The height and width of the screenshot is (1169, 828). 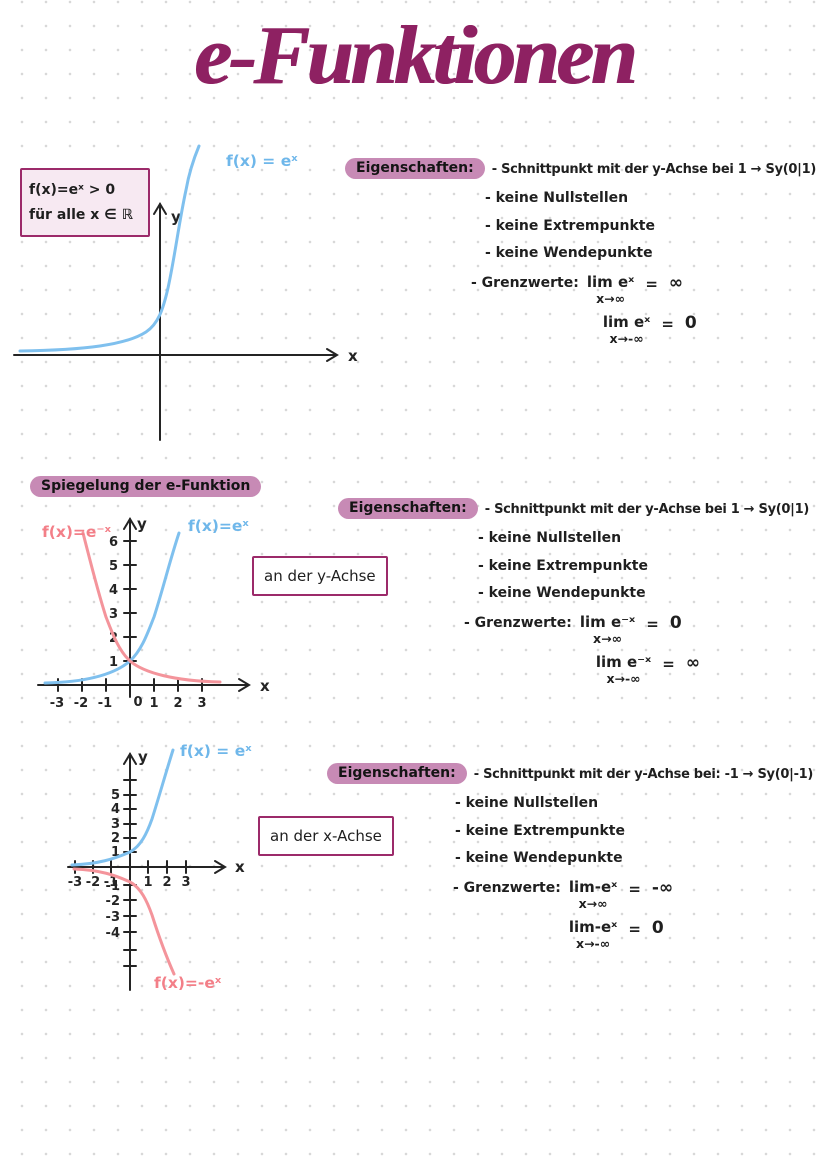 I want to click on mirror-axis-box: an der x-Achse, so click(x=326, y=836).